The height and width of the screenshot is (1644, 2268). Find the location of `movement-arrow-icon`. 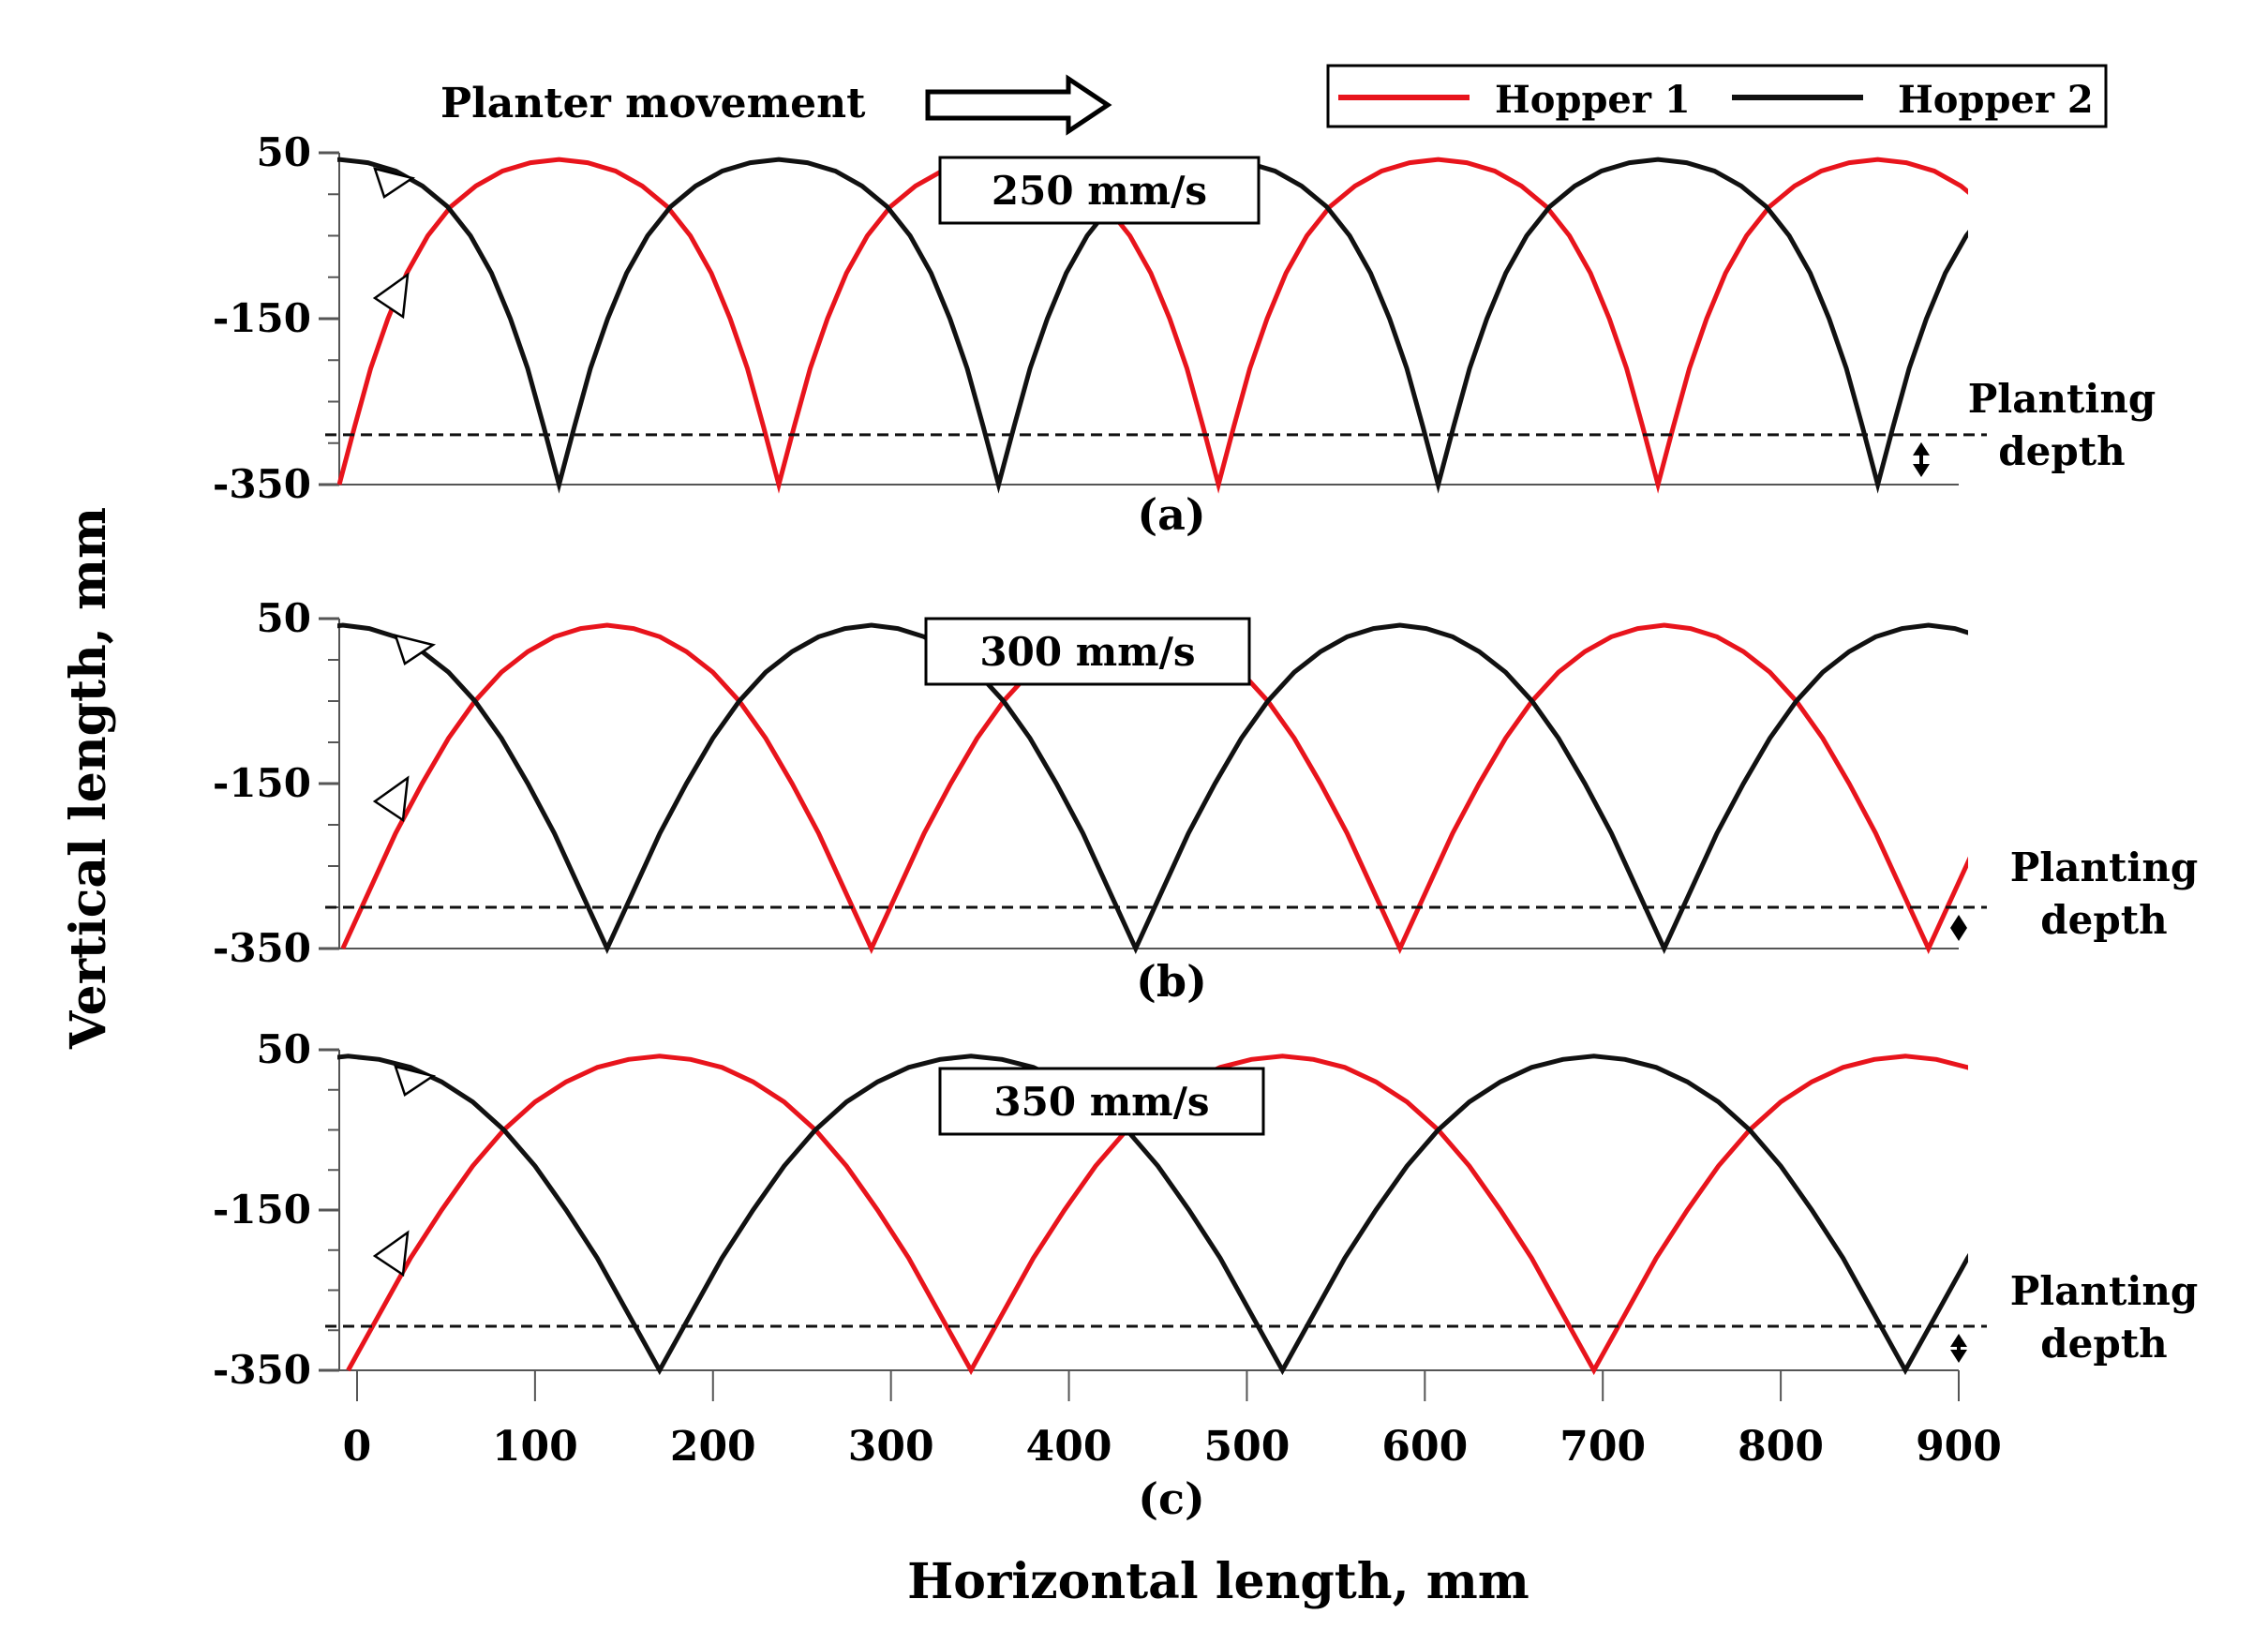

movement-arrow-icon is located at coordinates (1019, 105).